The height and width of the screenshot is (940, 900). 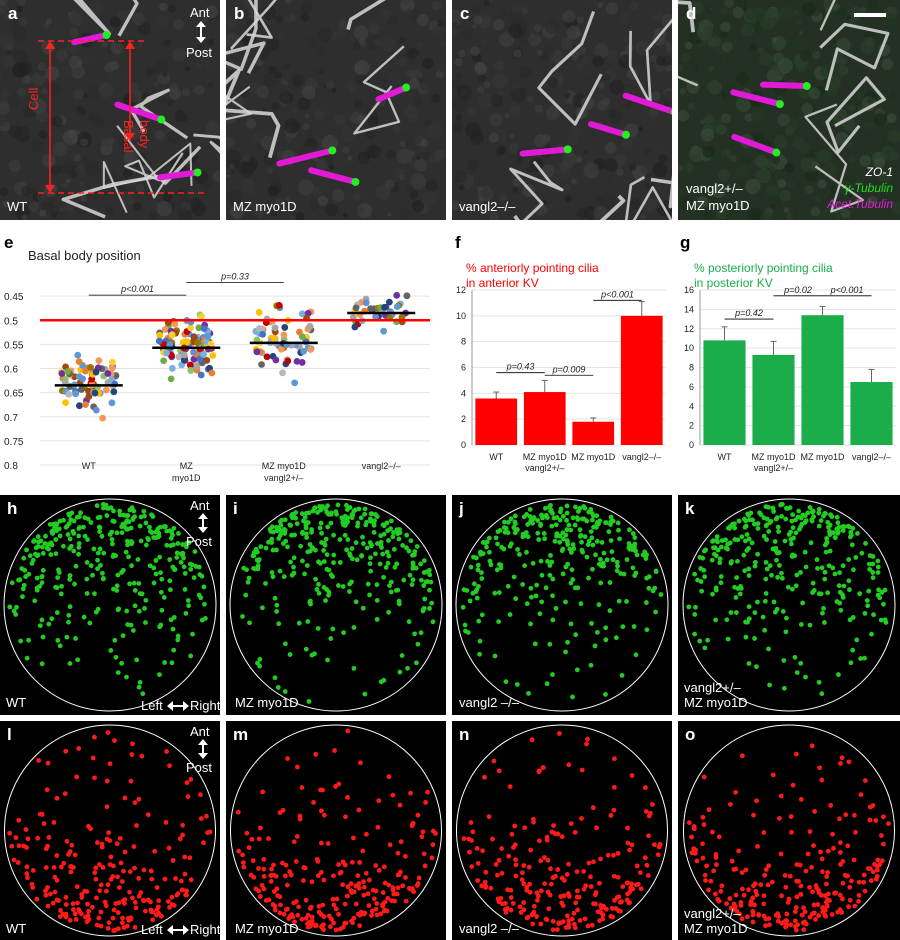 What do you see at coordinates (773, 468) in the screenshot?
I see `x-tick-label: vangl2+/–` at bounding box center [773, 468].